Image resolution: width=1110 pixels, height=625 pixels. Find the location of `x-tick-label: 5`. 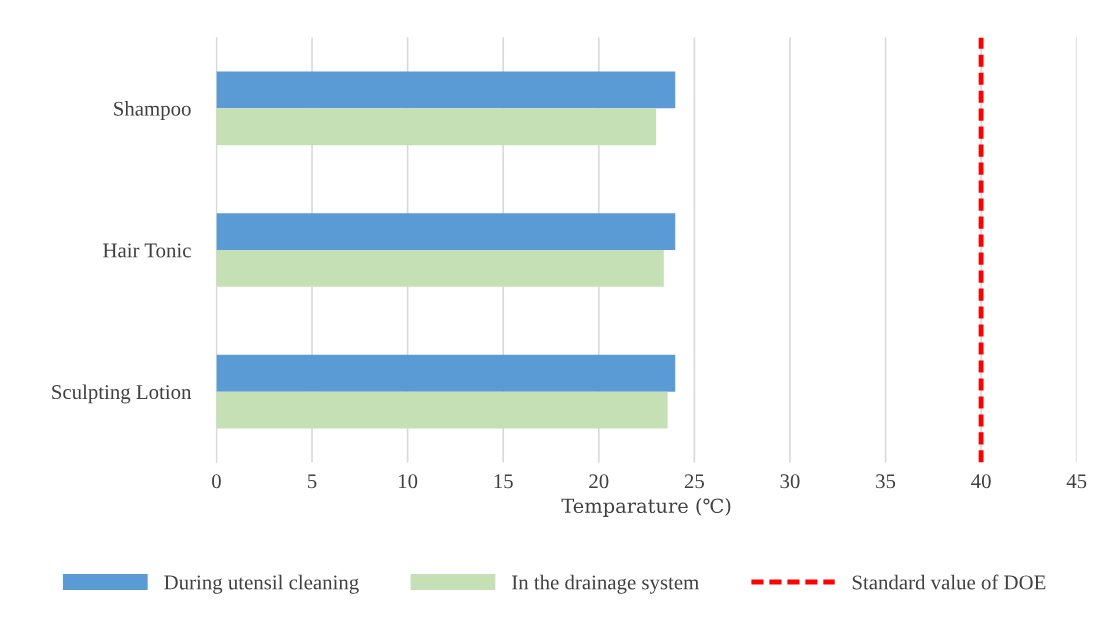

x-tick-label: 5 is located at coordinates (312, 481).